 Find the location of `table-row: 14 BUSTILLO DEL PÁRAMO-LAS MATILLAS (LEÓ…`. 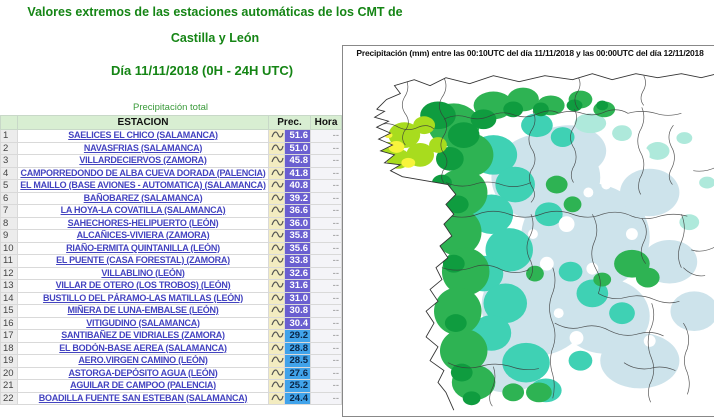

table-row: 14 BUSTILLO DEL PÁRAMO-LAS MATILLAS (LEÓ… is located at coordinates (171, 298).